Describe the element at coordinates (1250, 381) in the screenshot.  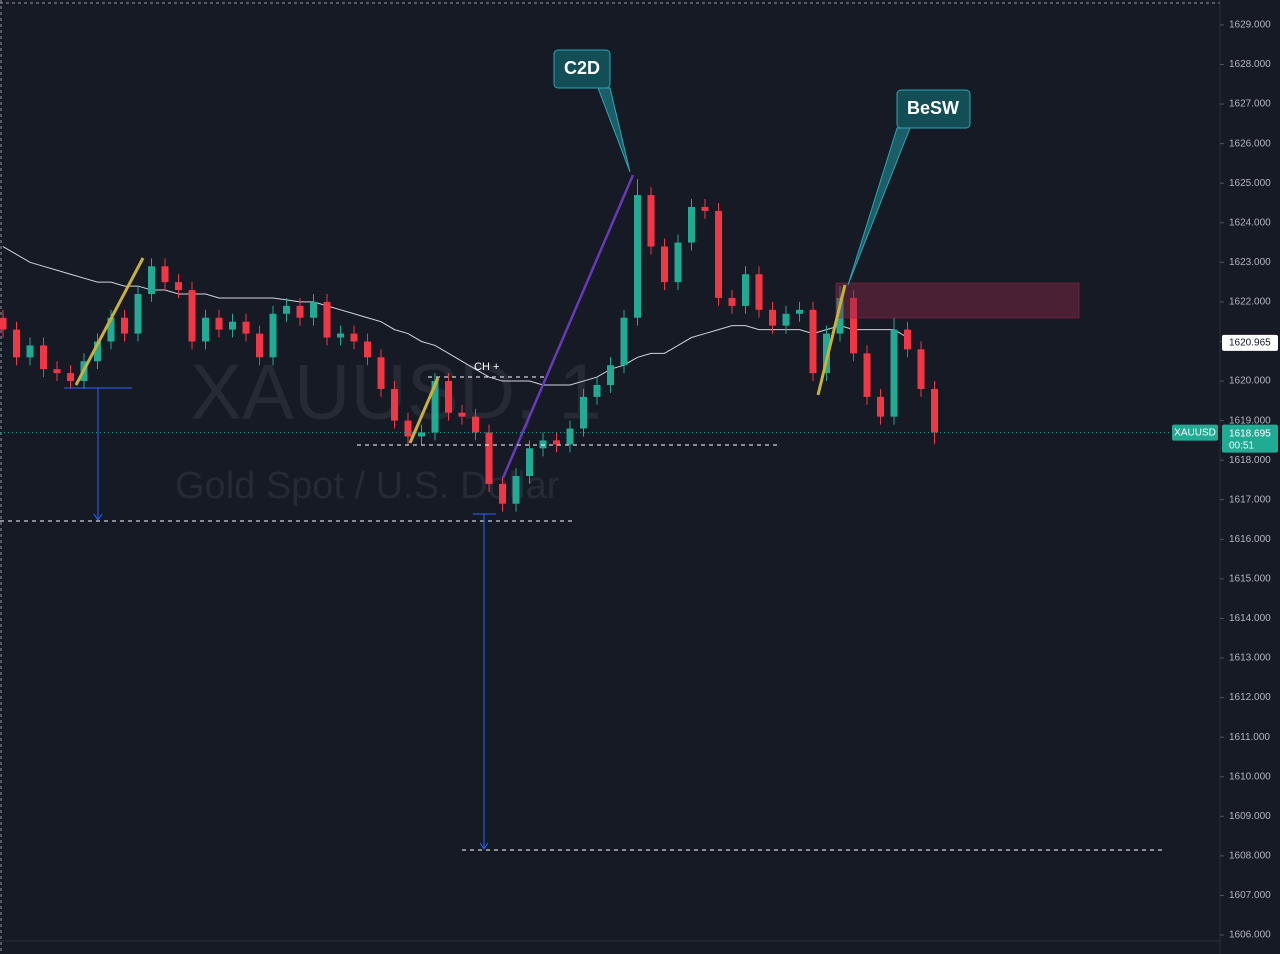
I see `y-tick-label: 1620.000` at that location.